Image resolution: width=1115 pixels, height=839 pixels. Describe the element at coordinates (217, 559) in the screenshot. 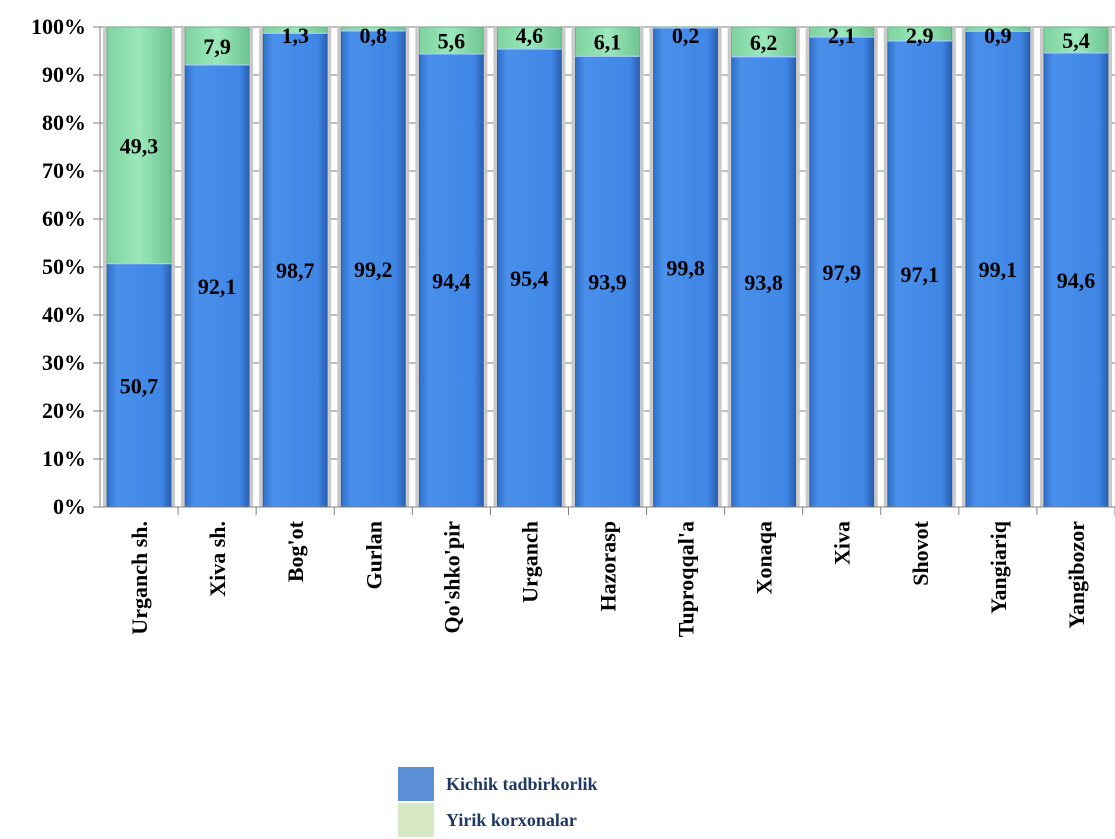

I see `x-category-label: Xiva sh.` at that location.